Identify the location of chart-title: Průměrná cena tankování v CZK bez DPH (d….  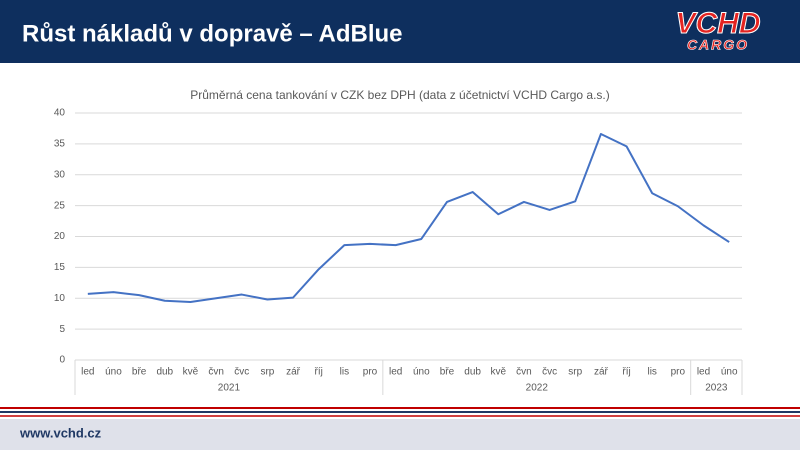
(400, 95).